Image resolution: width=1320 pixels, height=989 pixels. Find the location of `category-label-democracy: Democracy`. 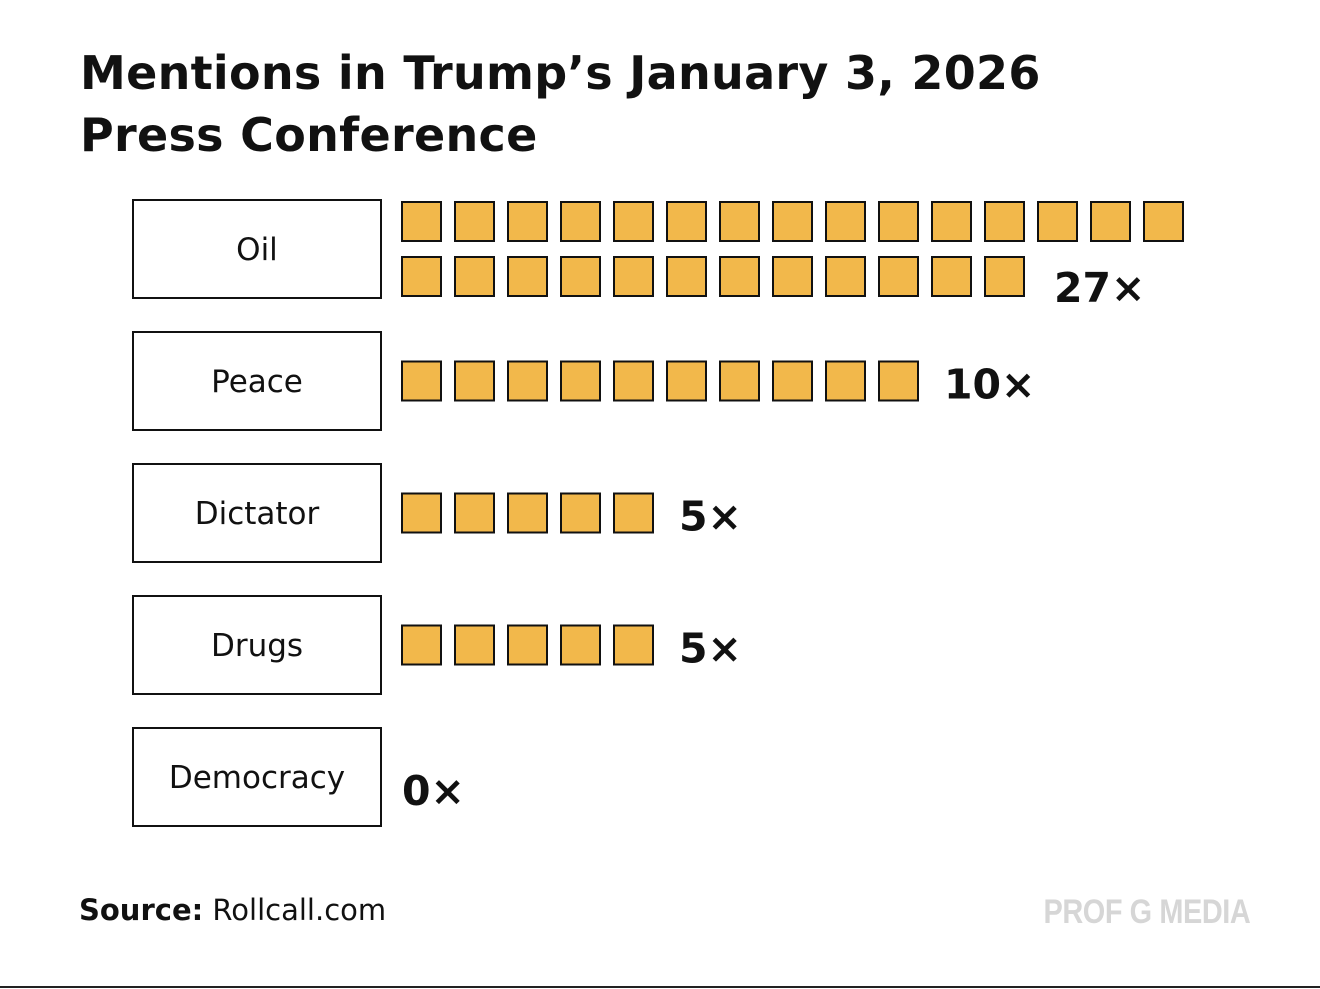

category-label-democracy: Democracy is located at coordinates (257, 778).